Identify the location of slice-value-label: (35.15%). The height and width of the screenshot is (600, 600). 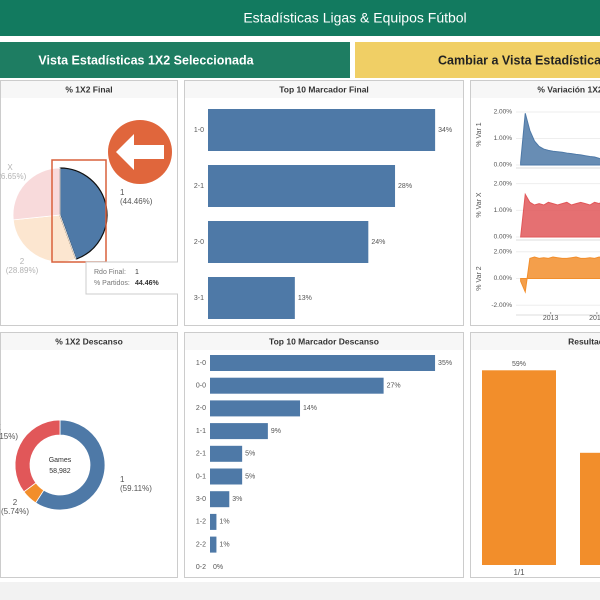
(9, 436).